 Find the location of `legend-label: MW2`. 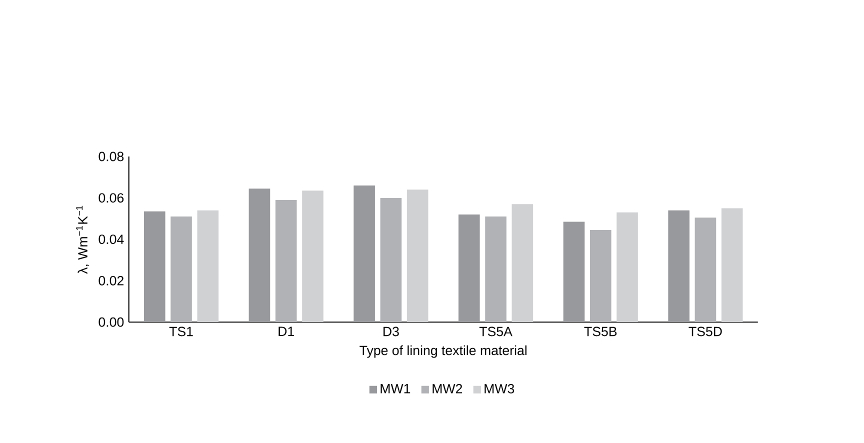

legend-label: MW2 is located at coordinates (447, 389).